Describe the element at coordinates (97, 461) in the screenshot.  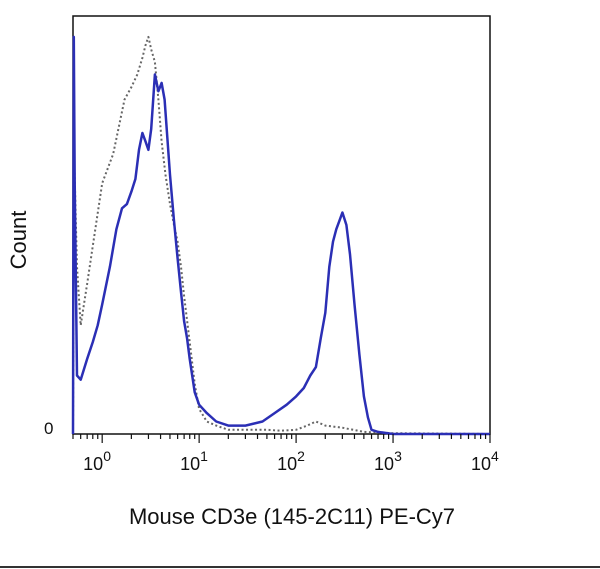
I see `x-tick-label: 10⁰` at that location.